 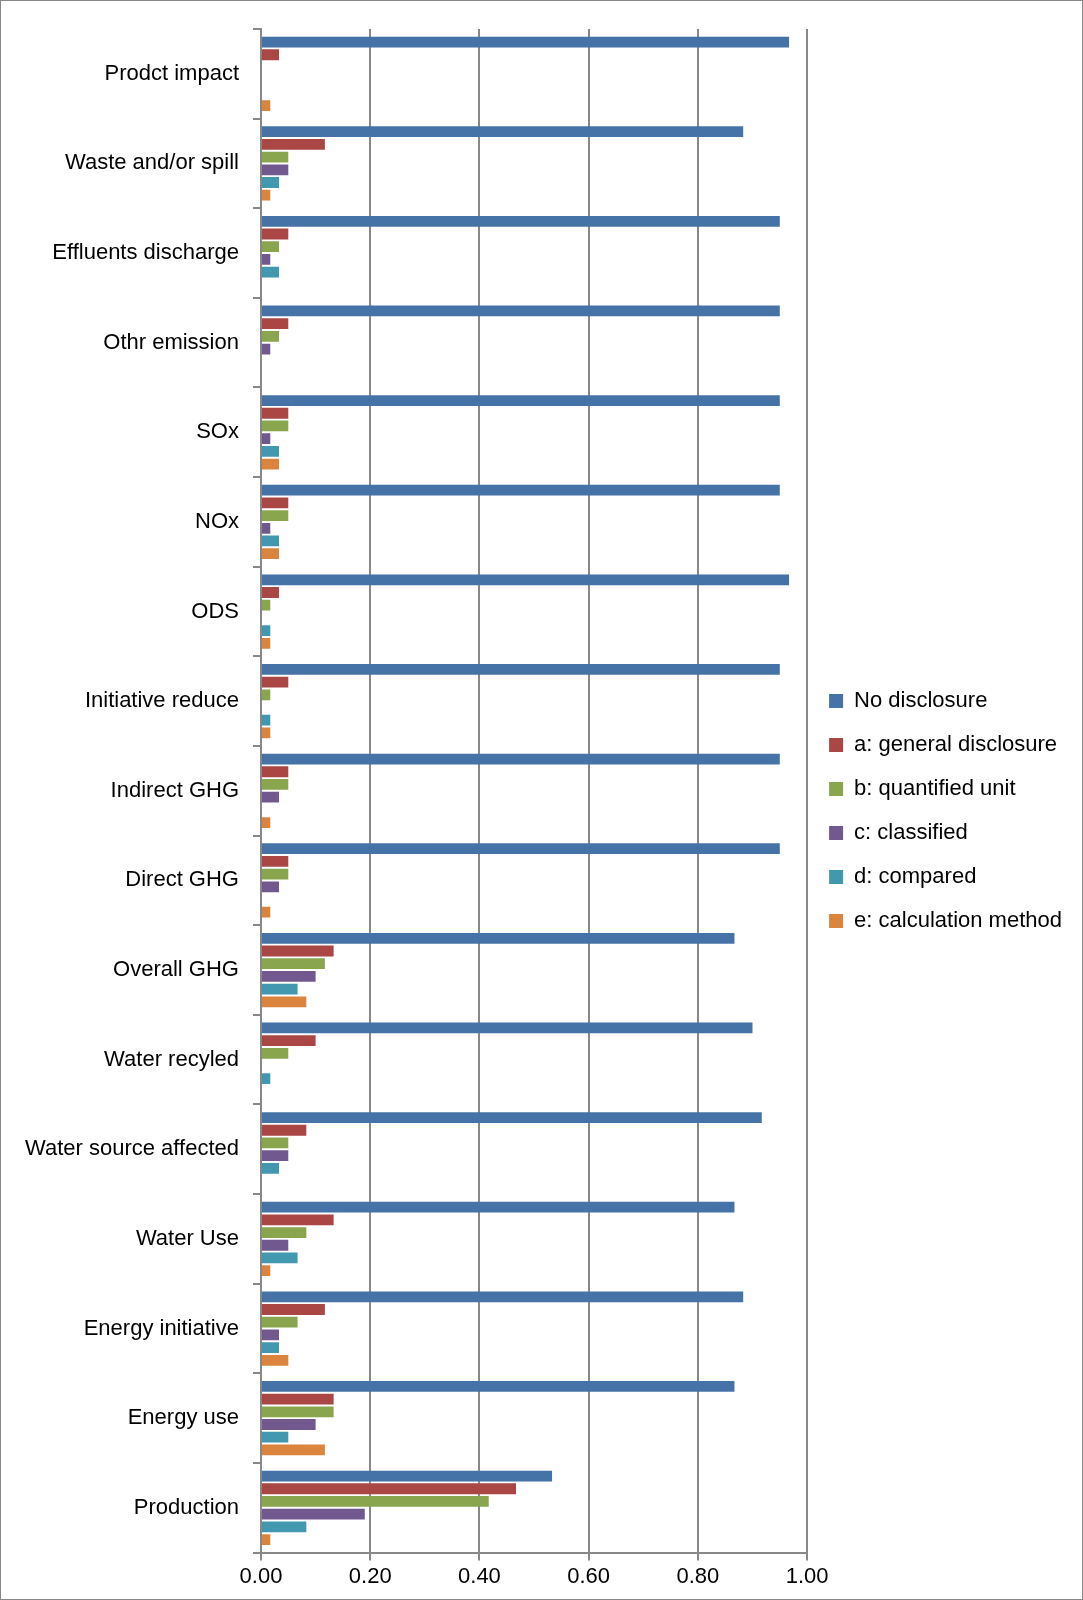 I want to click on x-tick-label: 0.60, so click(x=589, y=1575).